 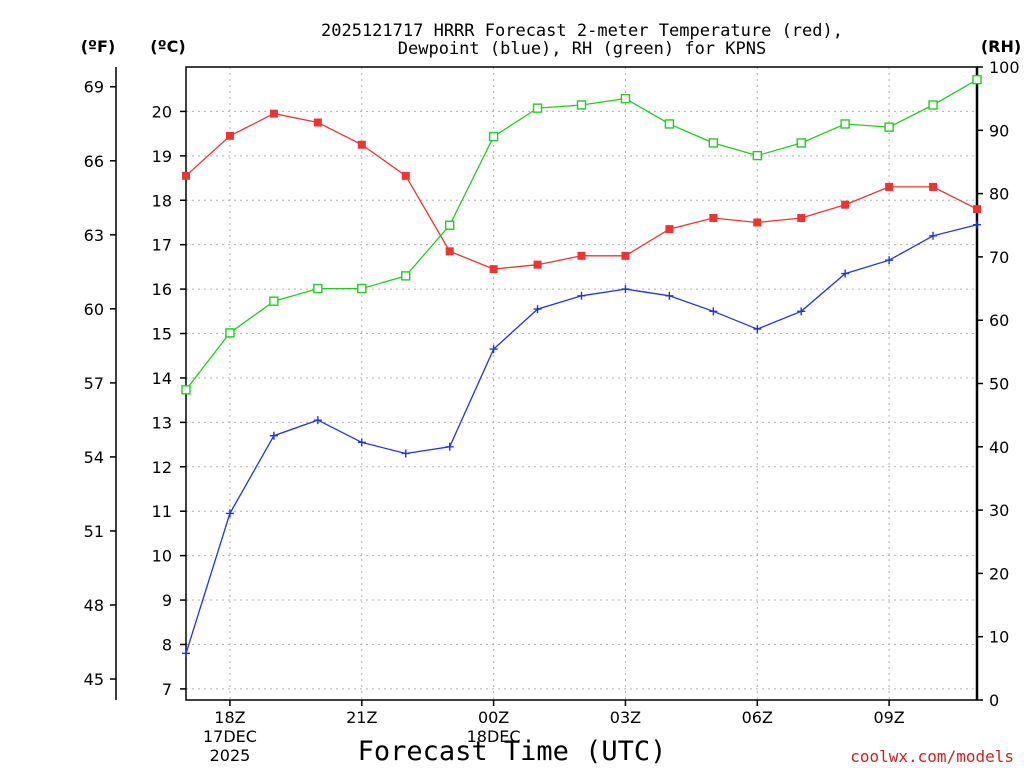 I want to click on celsius-tick-label: 12, so click(x=162, y=467).